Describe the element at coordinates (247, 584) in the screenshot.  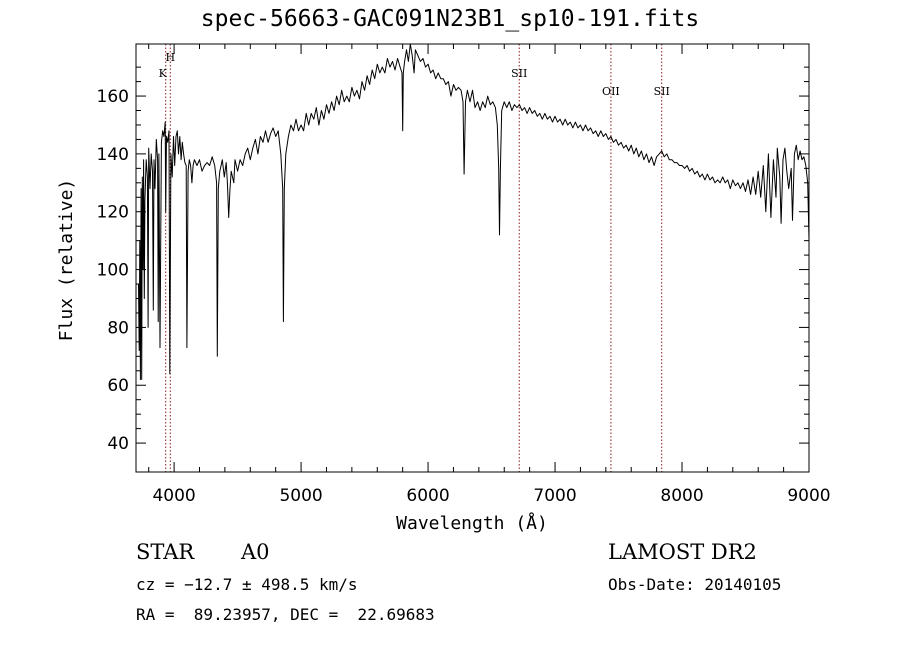
I see `redshift-velocity: cz = −12.7 ± 498.5 km/s` at that location.